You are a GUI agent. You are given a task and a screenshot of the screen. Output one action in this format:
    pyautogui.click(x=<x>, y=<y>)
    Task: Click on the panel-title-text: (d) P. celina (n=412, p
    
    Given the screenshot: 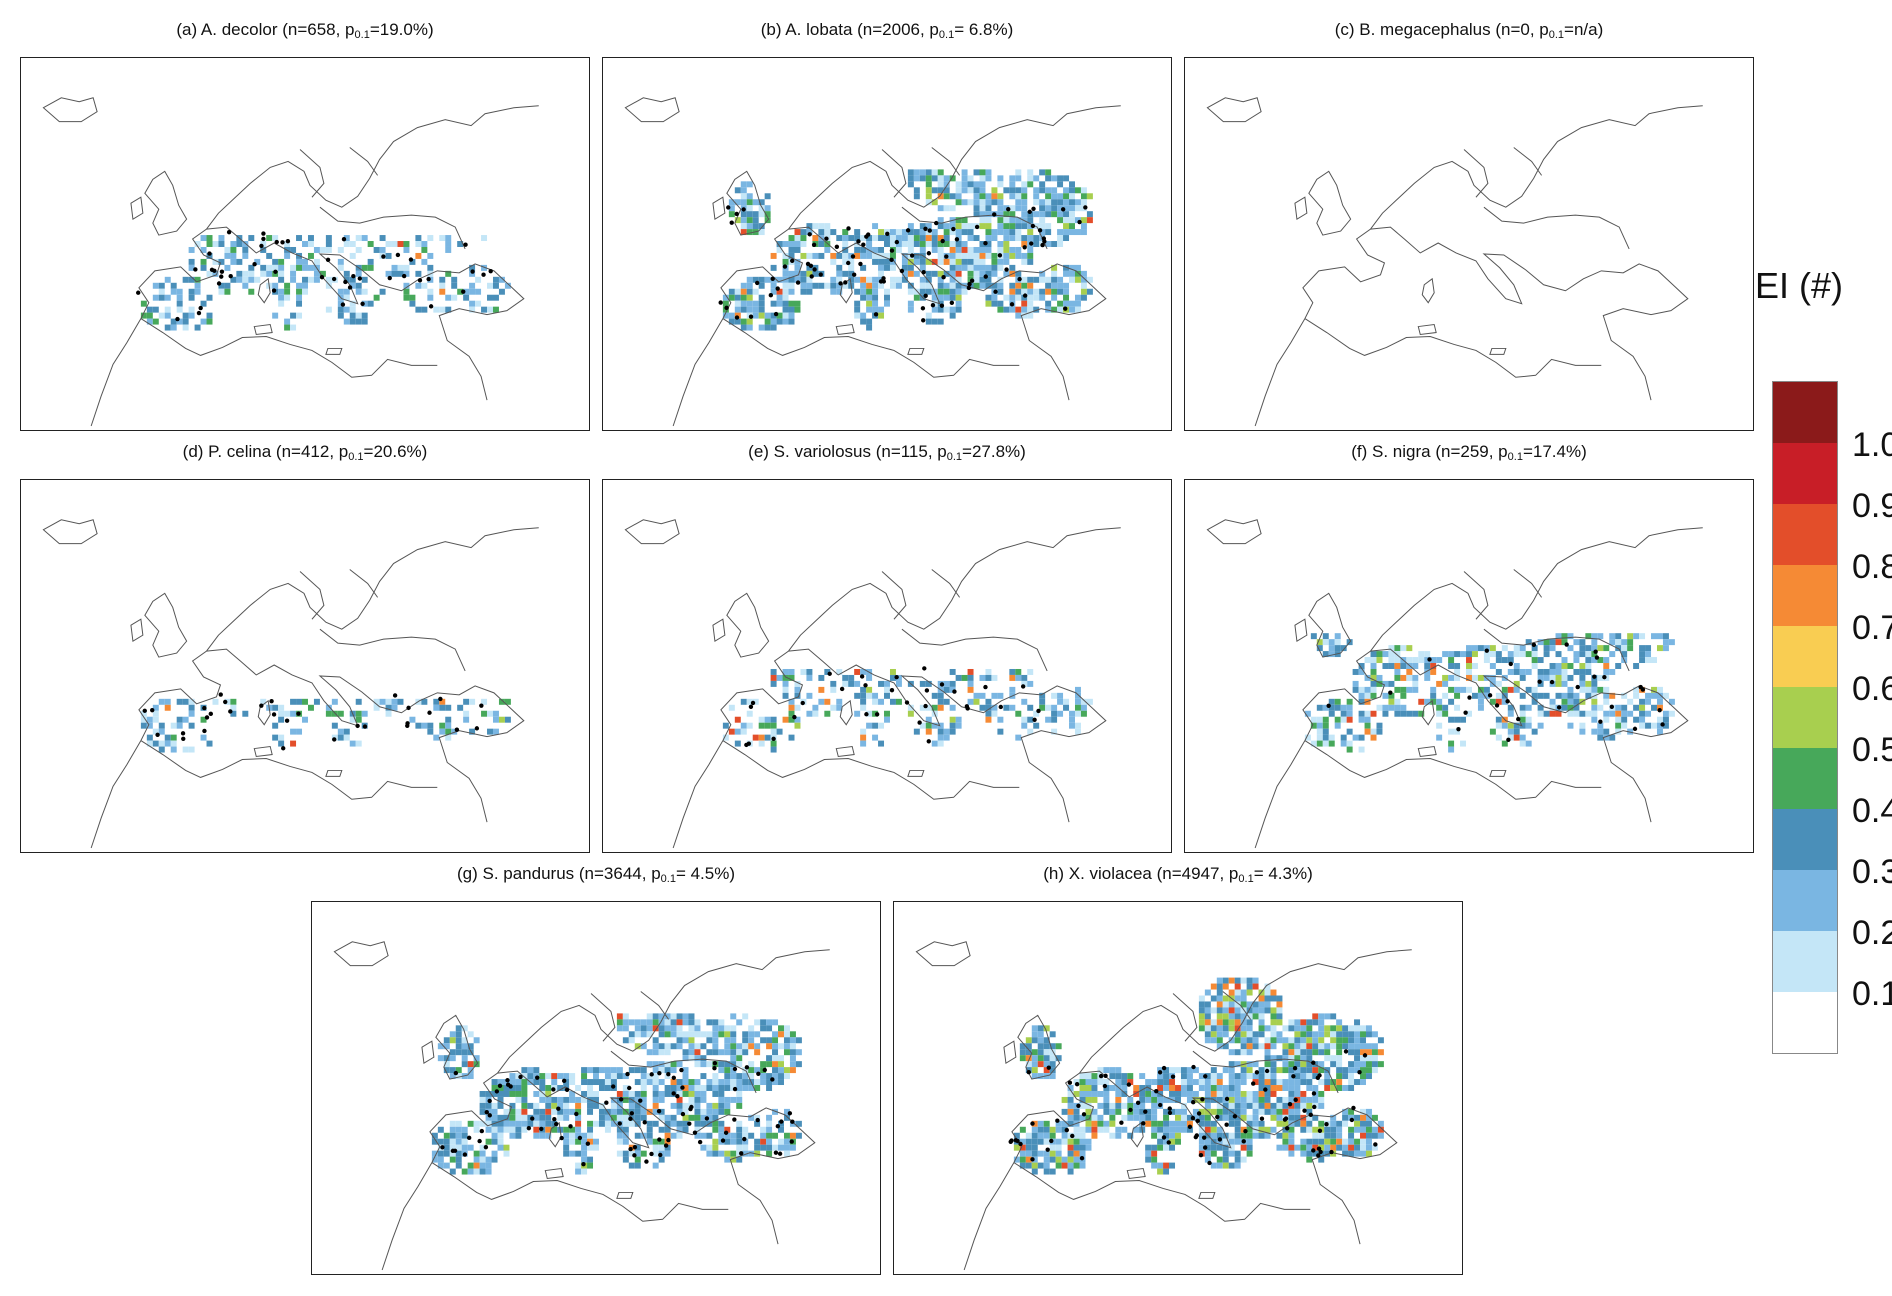 What is the action you would take?
    pyautogui.click(x=265, y=451)
    